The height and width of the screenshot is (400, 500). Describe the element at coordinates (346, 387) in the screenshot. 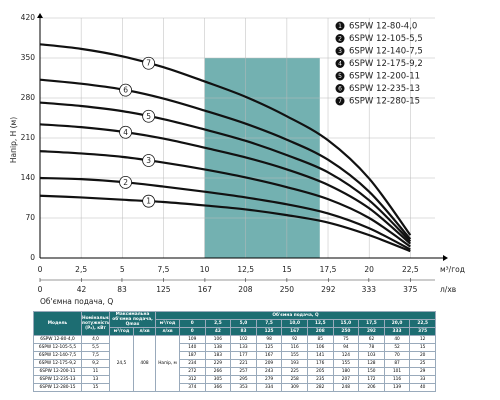

I see `table-cell: 248` at that location.